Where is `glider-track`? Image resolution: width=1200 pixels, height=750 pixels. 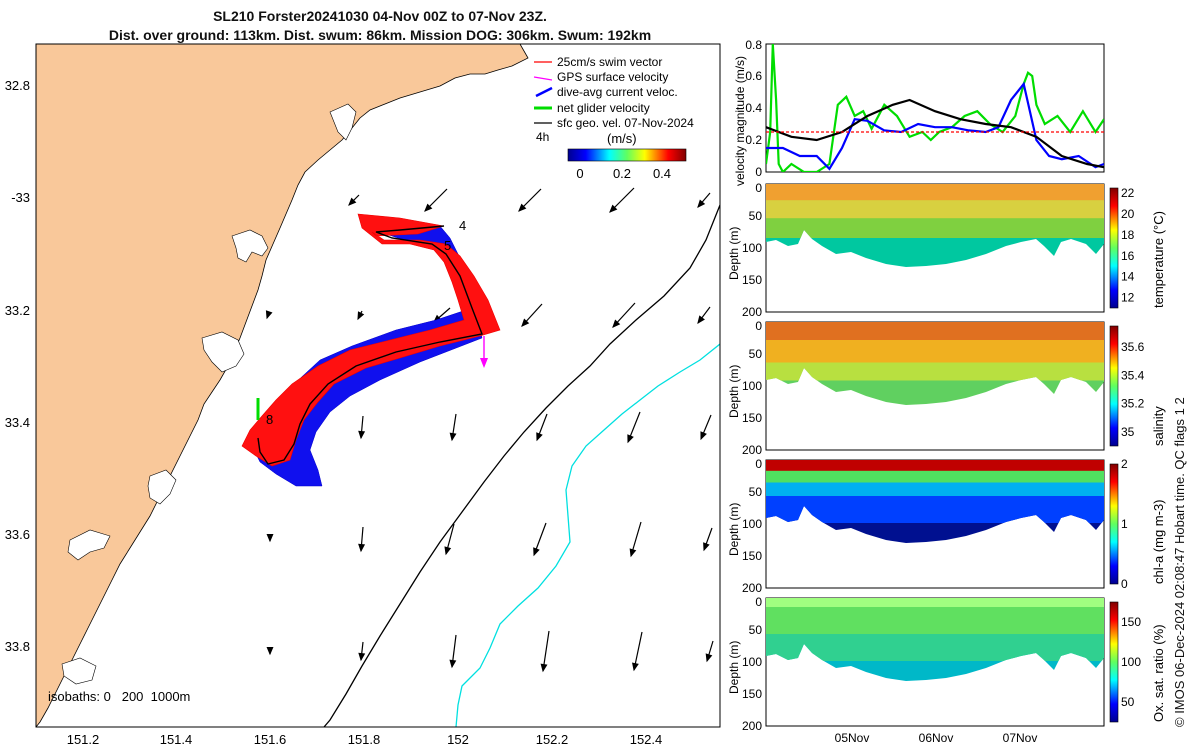 glider-track is located at coordinates (370, 345).